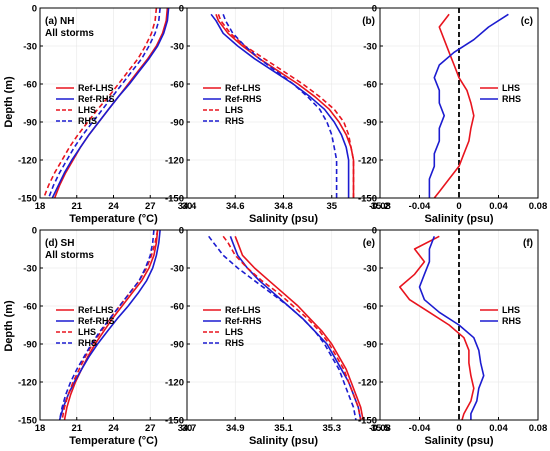 The height and width of the screenshot is (451, 550). Describe the element at coordinates (113, 441) in the screenshot. I see `x-axis-label: Temperature (°C)` at that location.